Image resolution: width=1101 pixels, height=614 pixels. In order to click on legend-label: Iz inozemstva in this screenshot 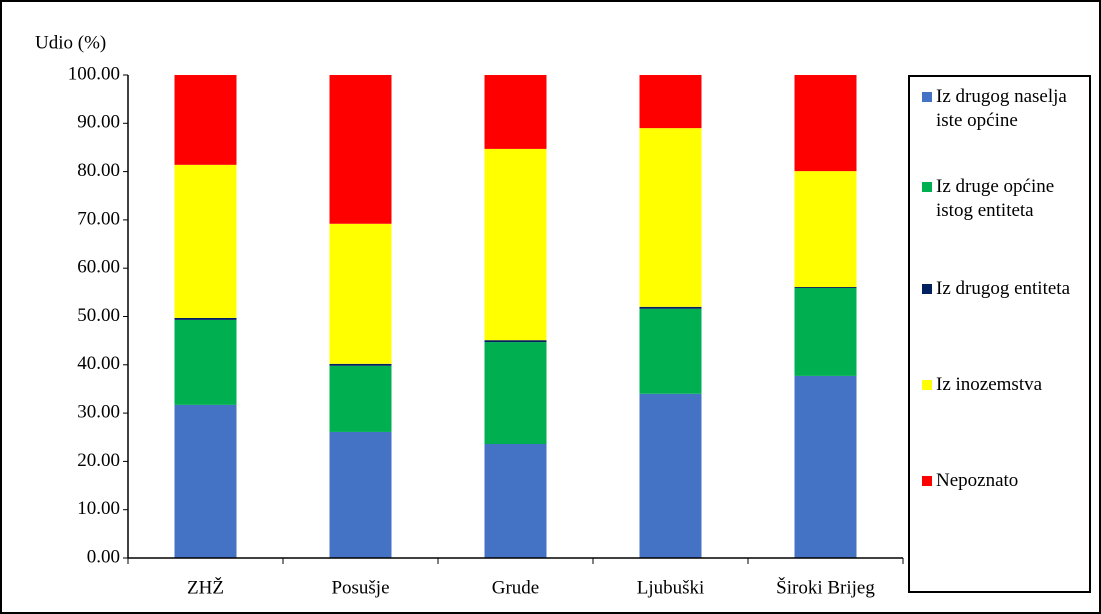, I will do `click(989, 384)`.